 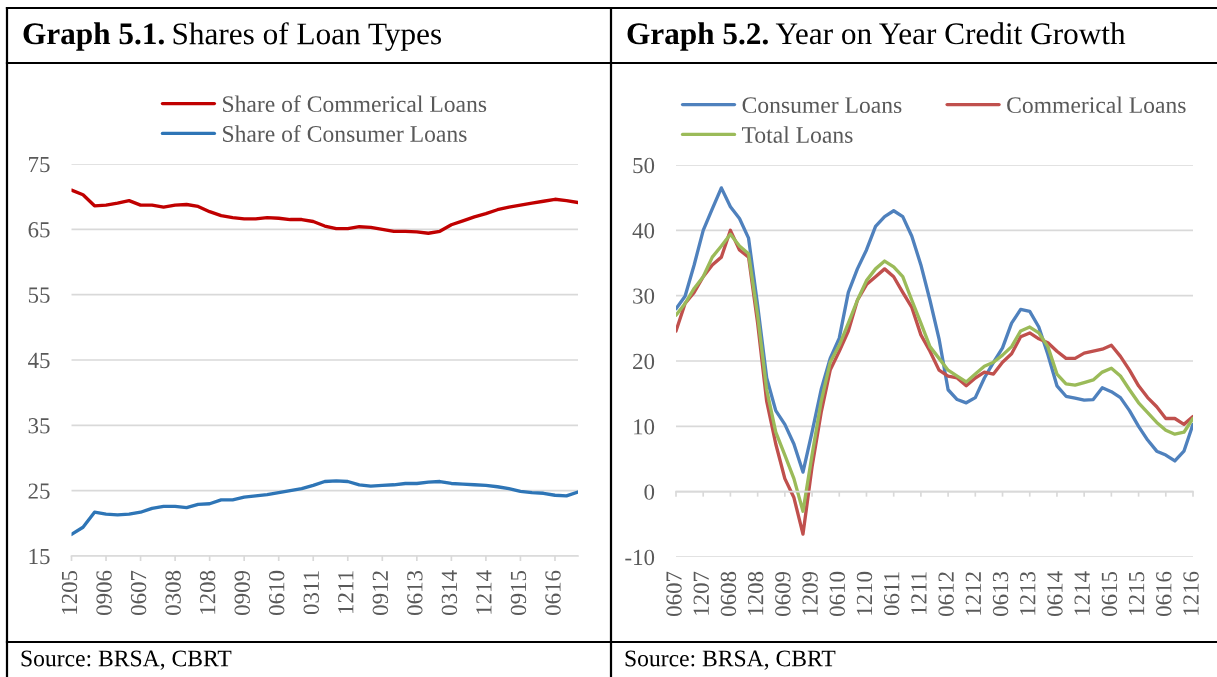 I want to click on x-tick-label: 0311, so click(x=311, y=593).